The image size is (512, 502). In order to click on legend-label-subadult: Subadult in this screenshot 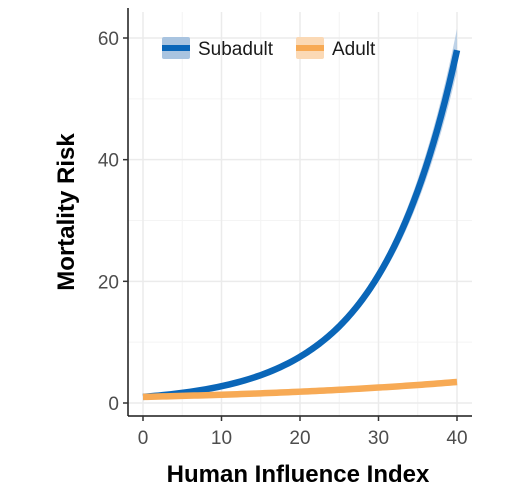, I will do `click(236, 49)`.